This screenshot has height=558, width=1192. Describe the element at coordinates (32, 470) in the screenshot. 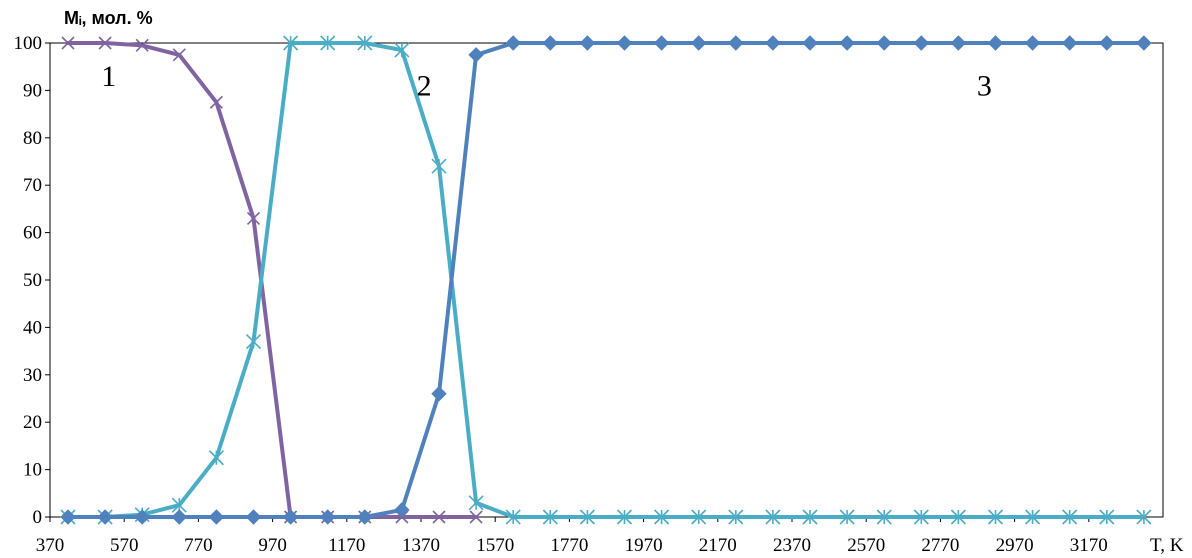

I see `y-tick-label: 10` at that location.